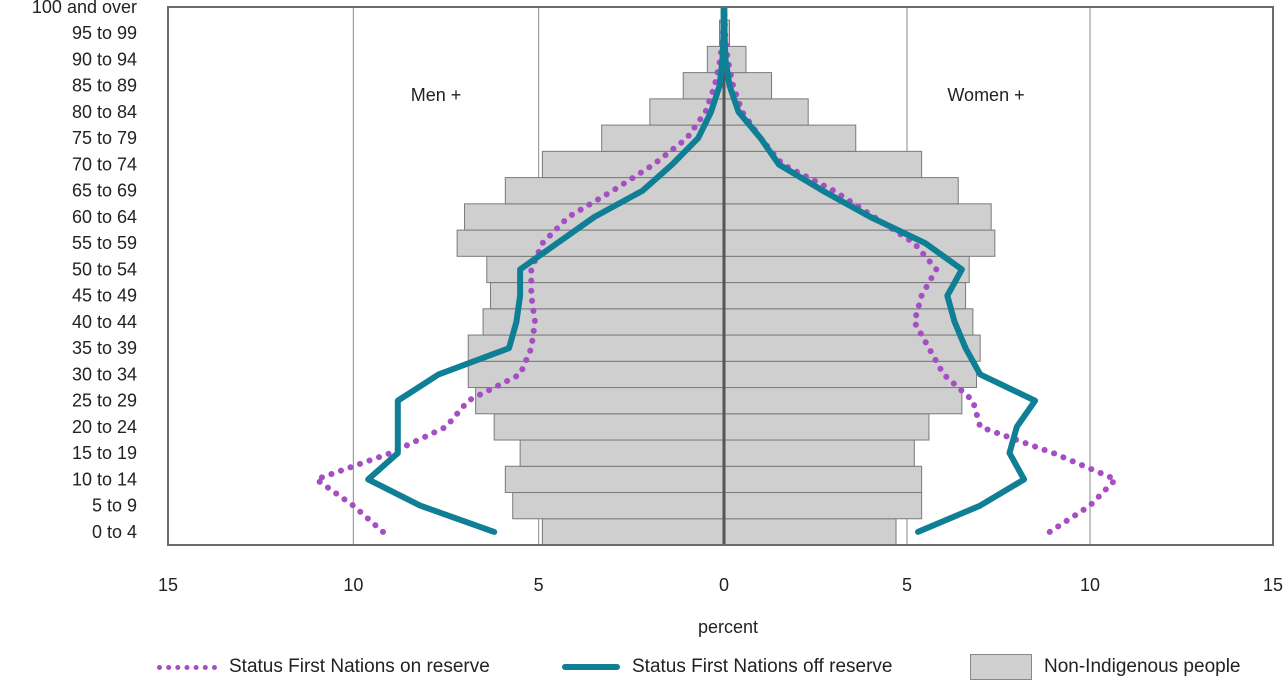 This screenshot has height=684, width=1288. What do you see at coordinates (84, 8) in the screenshot?
I see `y-tick-label: 100 and over` at bounding box center [84, 8].